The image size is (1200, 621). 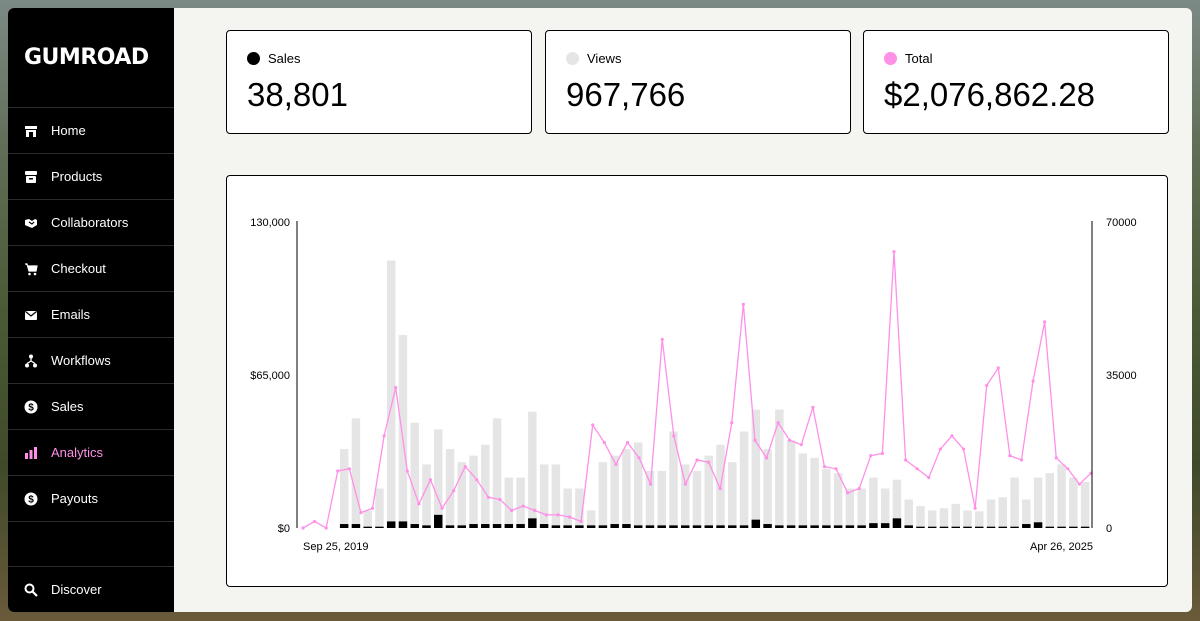 What do you see at coordinates (91, 269) in the screenshot?
I see `sidebar-item-checkout: Checkout` at bounding box center [91, 269].